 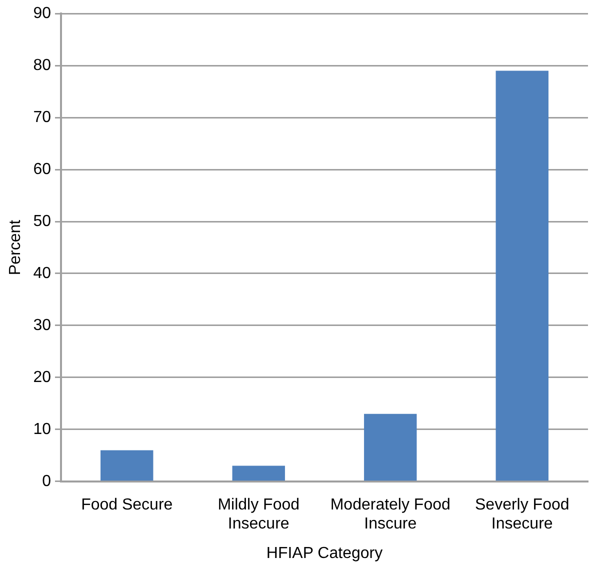 What do you see at coordinates (42, 377) in the screenshot?
I see `y-tick-label: 20` at bounding box center [42, 377].